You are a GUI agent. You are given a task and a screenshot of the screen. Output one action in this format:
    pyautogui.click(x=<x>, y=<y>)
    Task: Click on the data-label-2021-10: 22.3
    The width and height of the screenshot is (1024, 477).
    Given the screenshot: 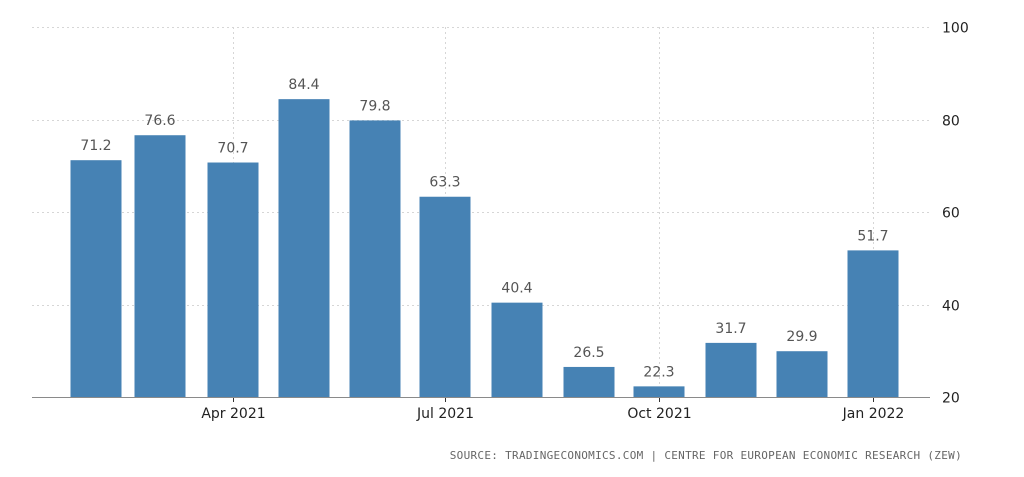 What is the action you would take?
    pyautogui.click(x=658, y=372)
    